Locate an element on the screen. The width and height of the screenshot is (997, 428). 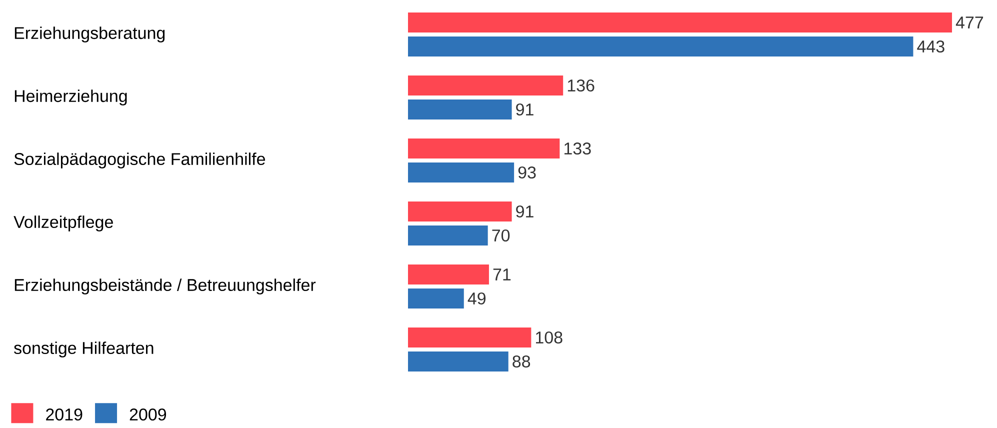
data-label: 108 is located at coordinates (549, 337).